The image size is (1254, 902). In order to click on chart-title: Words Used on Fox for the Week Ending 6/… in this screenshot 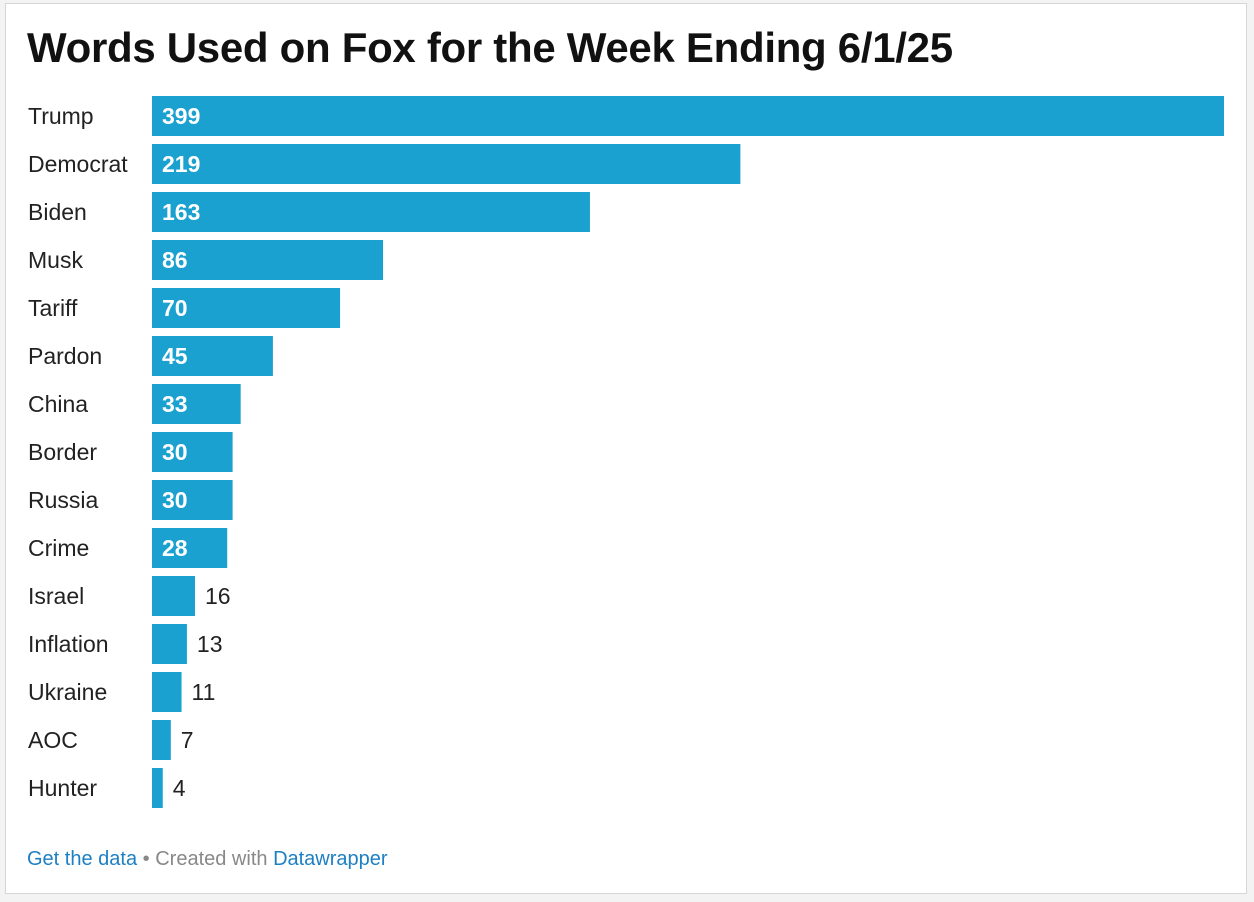, I will do `click(490, 47)`.